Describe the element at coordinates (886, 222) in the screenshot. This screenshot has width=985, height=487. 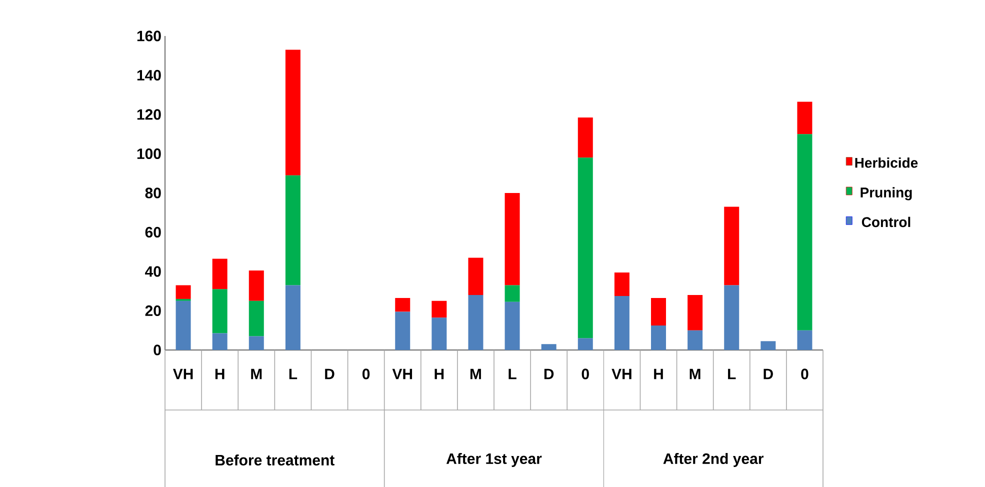
I see `legend-label: Control` at that location.